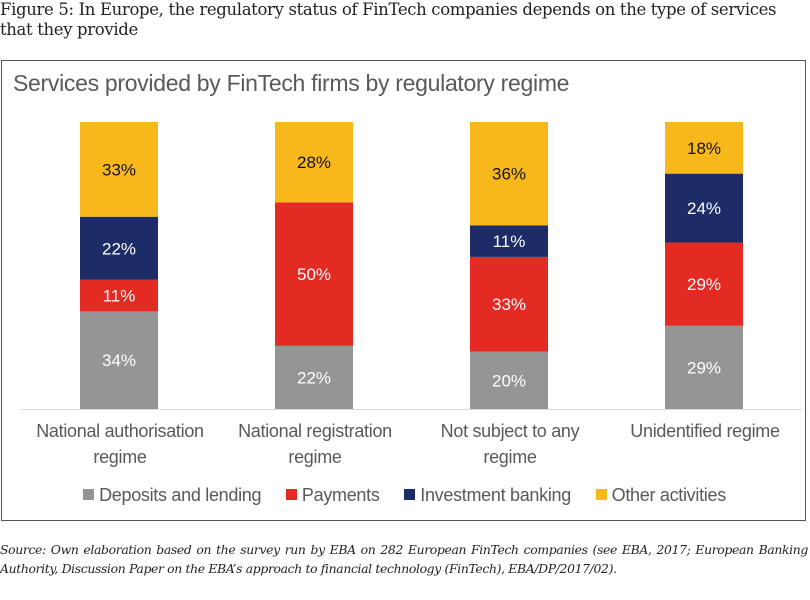  I want to click on legend-label: Deposits and lending, so click(180, 495).